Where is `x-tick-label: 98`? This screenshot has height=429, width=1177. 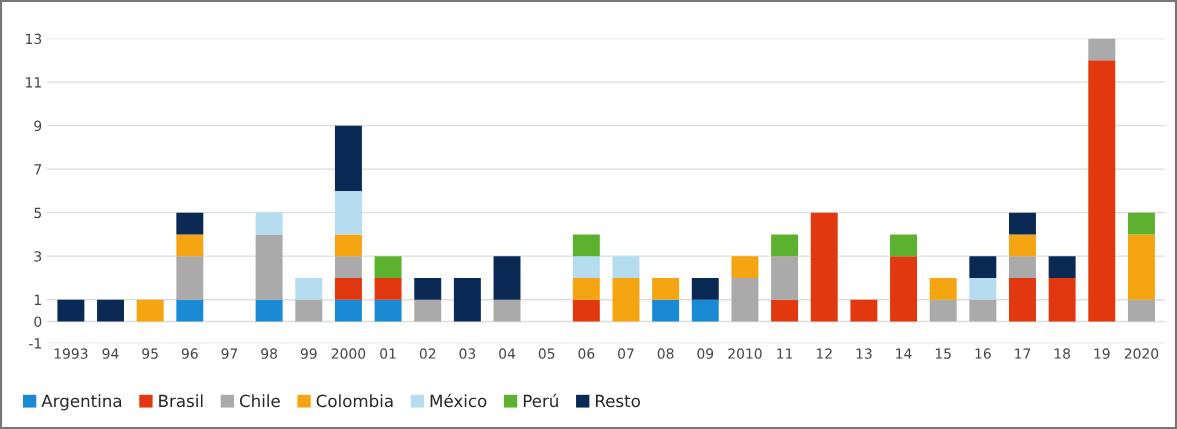
x-tick-label: 98 is located at coordinates (269, 353).